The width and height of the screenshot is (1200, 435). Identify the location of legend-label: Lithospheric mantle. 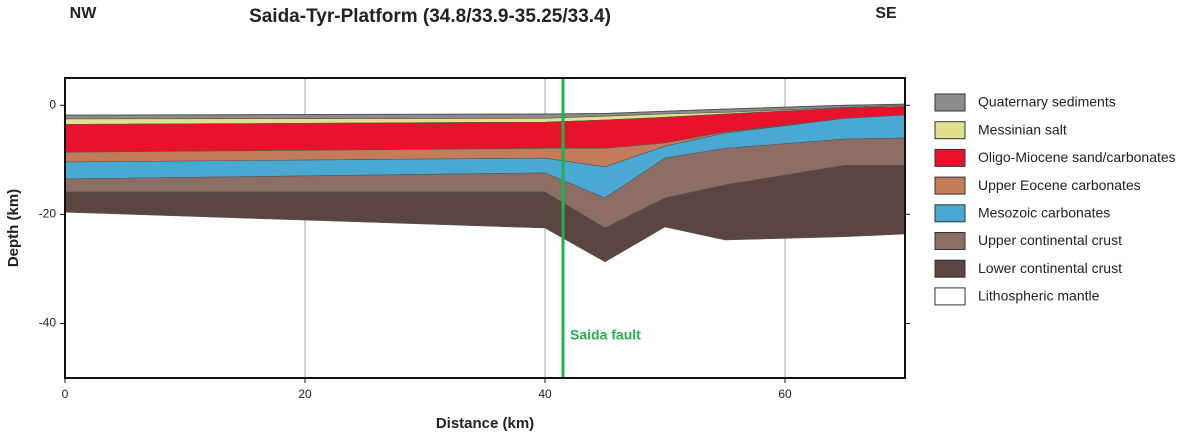
(1039, 296).